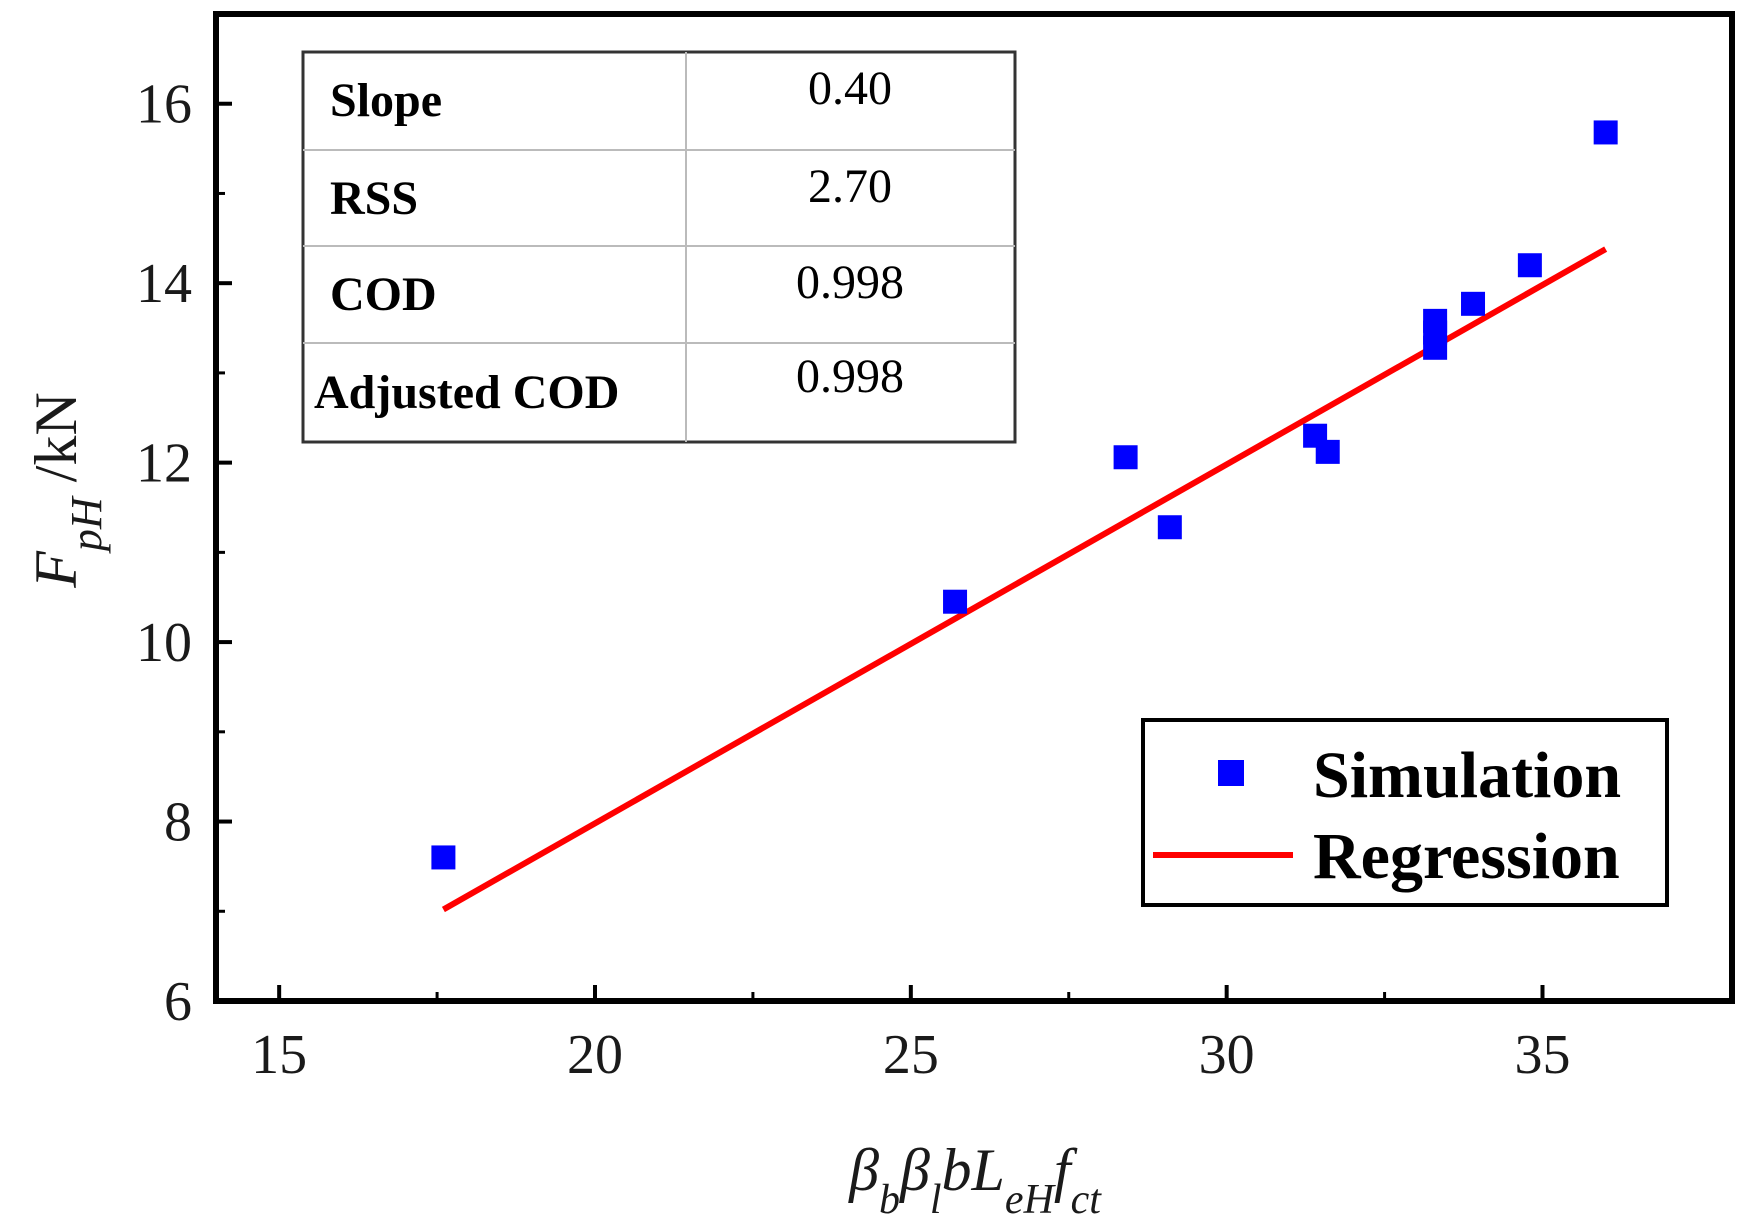 This screenshot has width=1754, height=1222. Describe the element at coordinates (973, 1170) in the screenshot. I see `x-label-part-2: bL` at that location.